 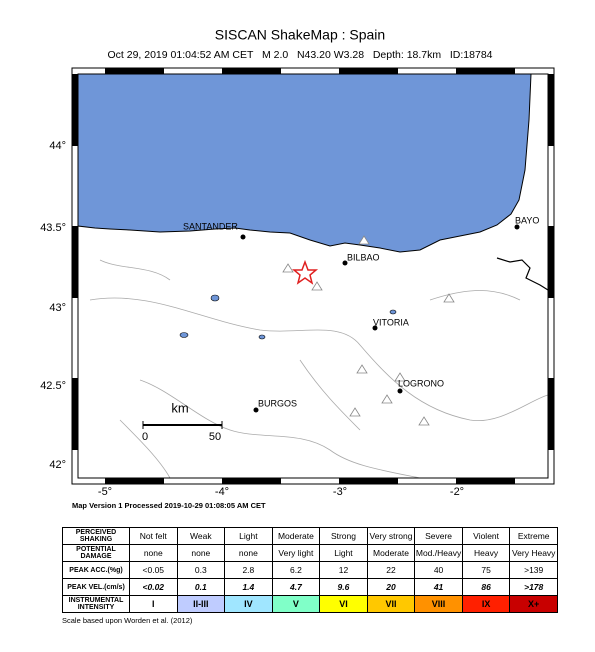 What do you see at coordinates (533, 536) in the screenshot?
I see `cell: Extreme` at bounding box center [533, 536].